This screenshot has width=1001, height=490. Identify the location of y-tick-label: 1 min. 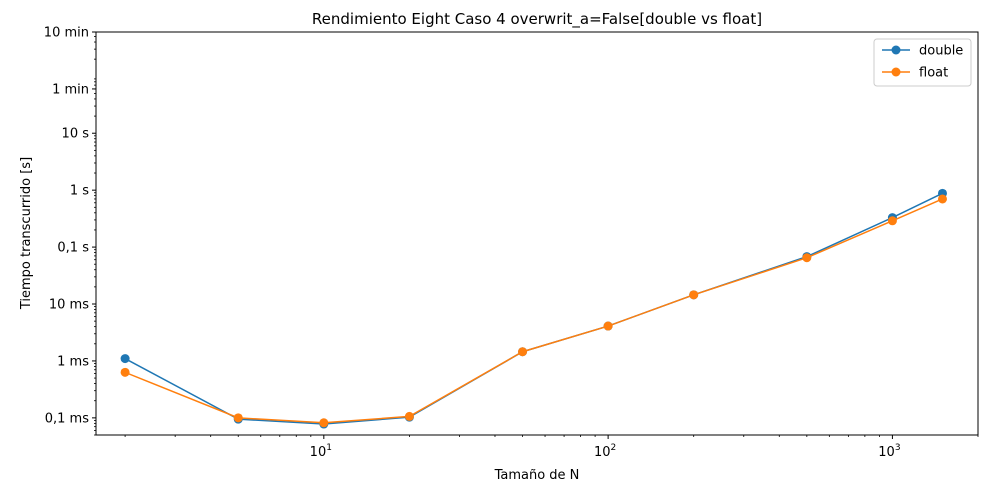
(70, 89).